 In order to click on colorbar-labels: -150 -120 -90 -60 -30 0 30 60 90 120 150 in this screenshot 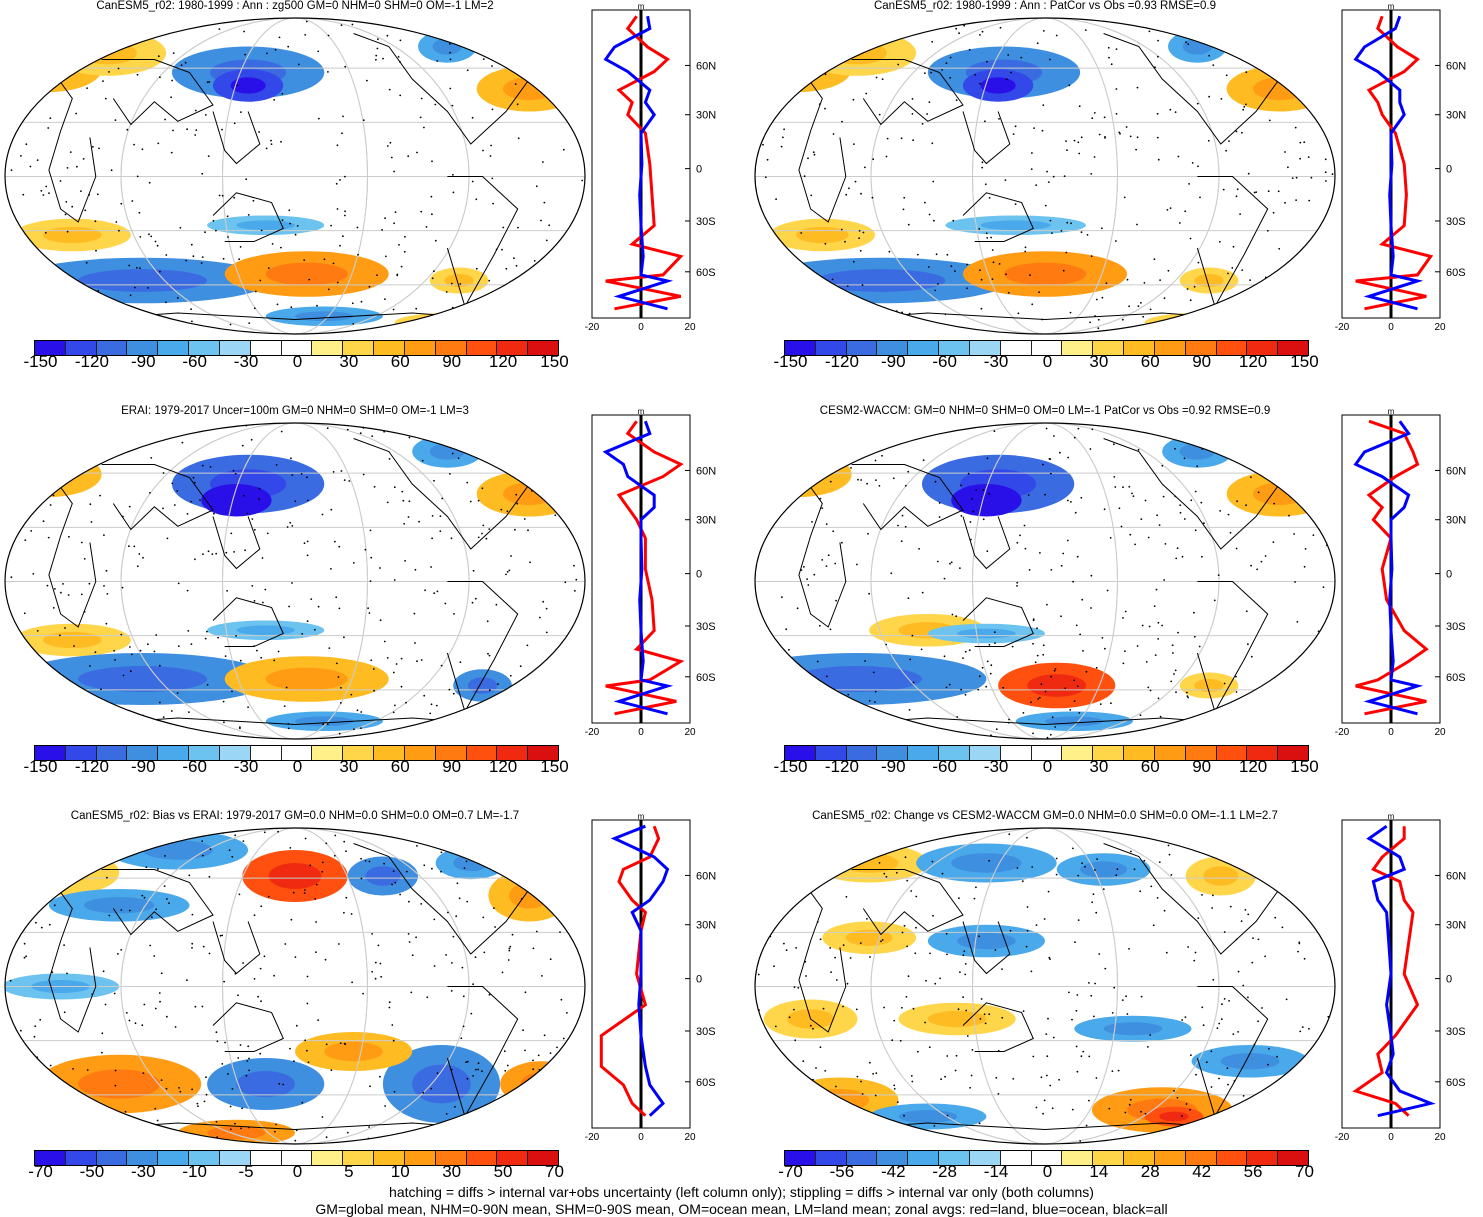, I will do `click(1045, 363)`.